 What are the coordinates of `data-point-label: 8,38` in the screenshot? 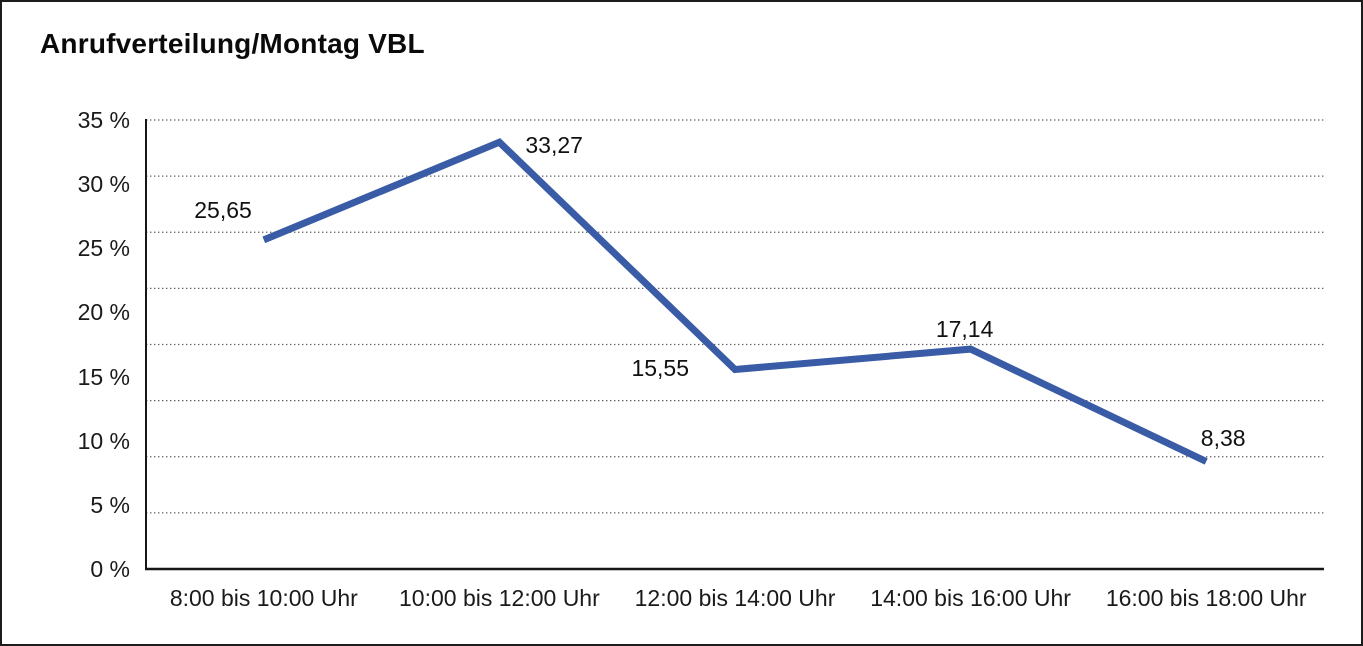 It's located at (1223, 438).